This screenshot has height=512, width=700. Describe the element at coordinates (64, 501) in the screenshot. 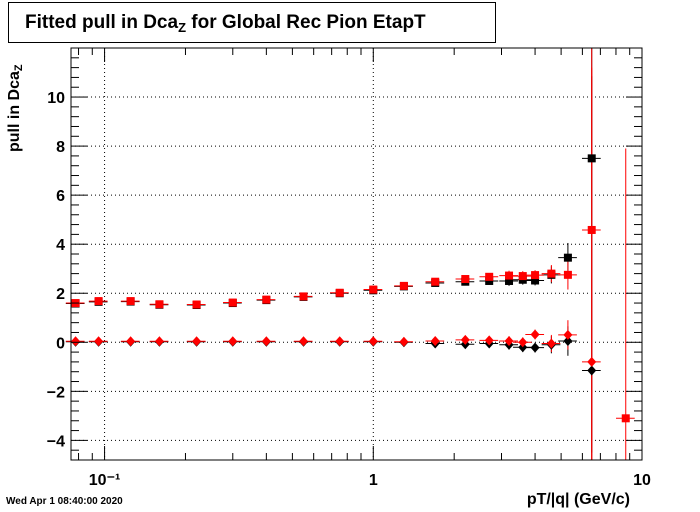

I see `timestamp: Wed Apr 1 08:40:00 2020` at that location.